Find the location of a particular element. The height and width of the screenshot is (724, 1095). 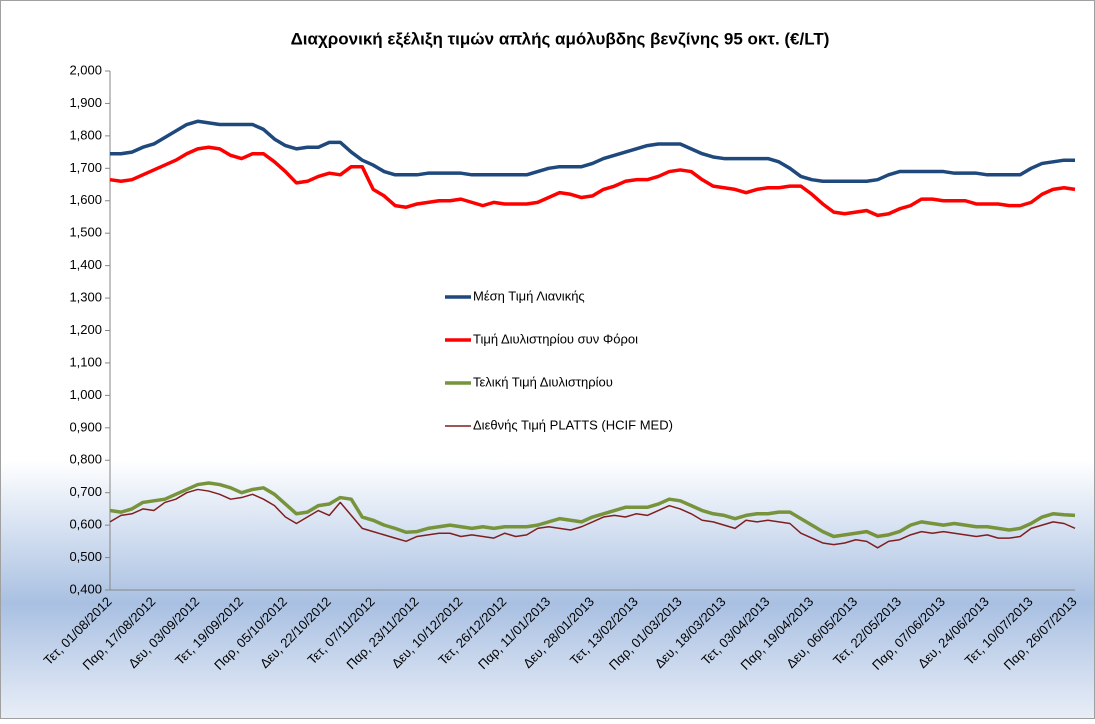

legend-label: Μέση Τιμή Λιανικής is located at coordinates (529, 295).